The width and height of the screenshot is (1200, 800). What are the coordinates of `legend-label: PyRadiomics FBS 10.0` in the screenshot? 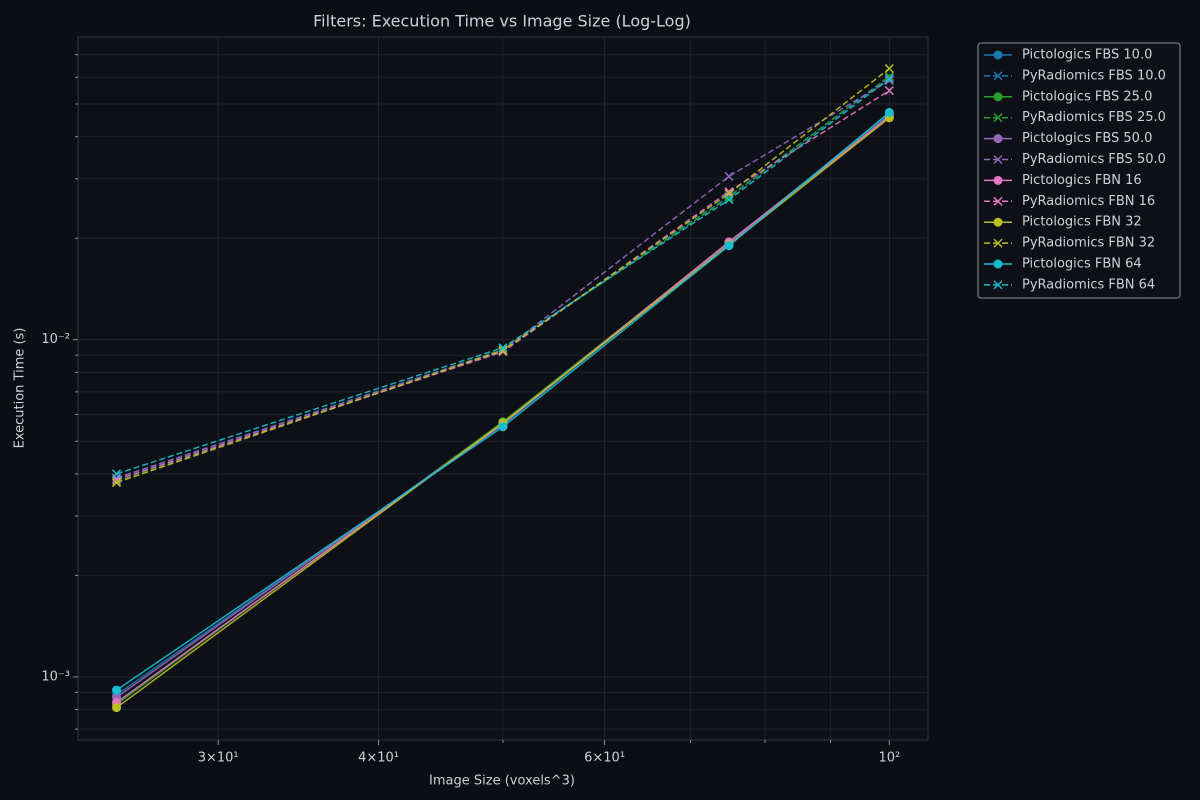 It's located at (1094, 75).